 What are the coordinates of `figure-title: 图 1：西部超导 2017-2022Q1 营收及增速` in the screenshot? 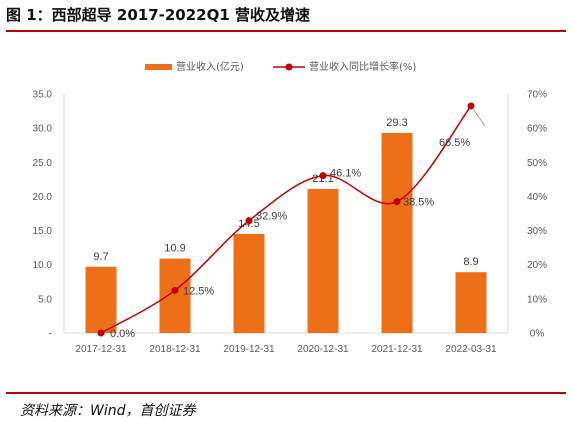 It's located at (158, 15).